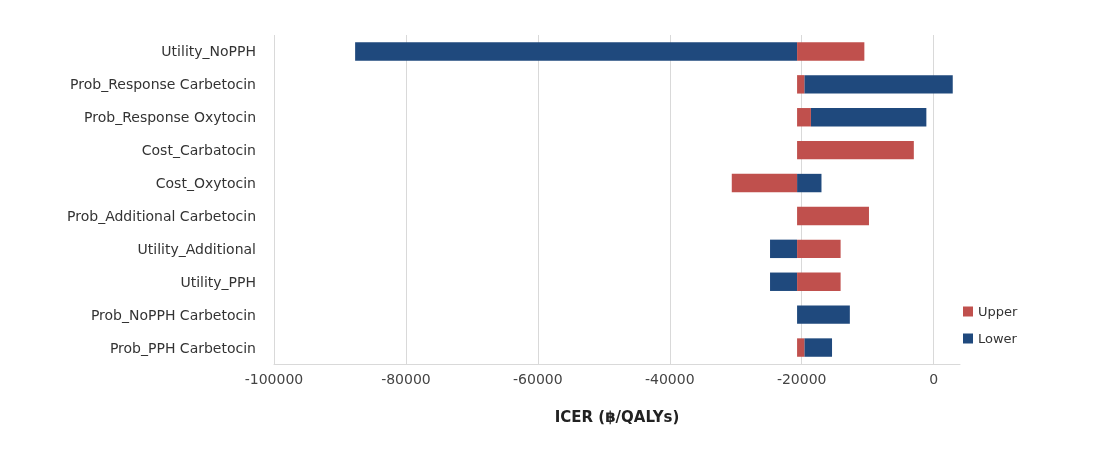 The image size is (1095, 464). What do you see at coordinates (182, 347) in the screenshot?
I see `y-tick-label: Prob_PPH Carbetocin` at bounding box center [182, 347].